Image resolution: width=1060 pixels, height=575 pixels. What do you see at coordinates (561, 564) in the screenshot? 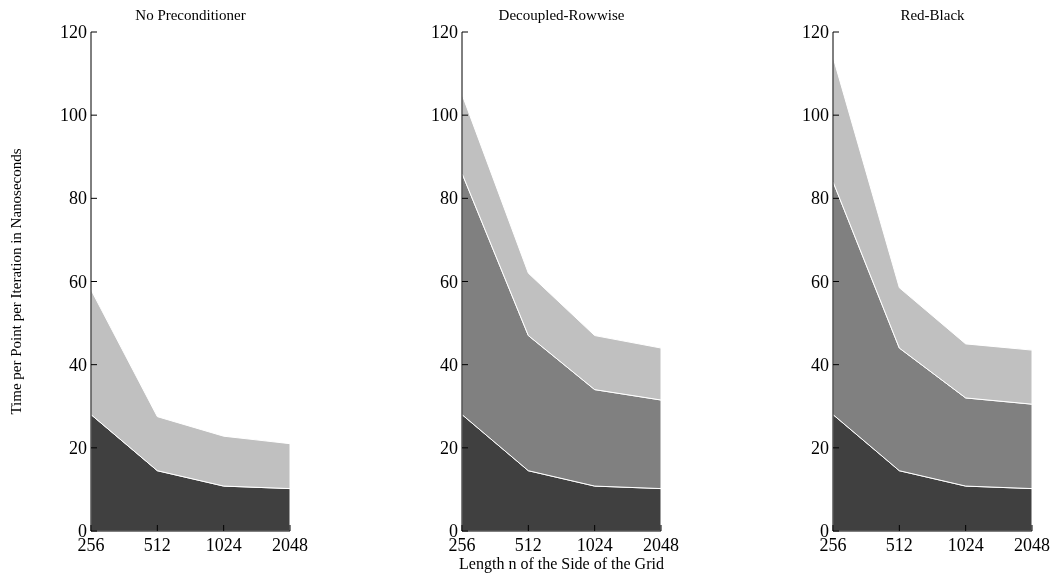
I see `x-axis-title: Length n of the Side of the Grid` at bounding box center [561, 564].